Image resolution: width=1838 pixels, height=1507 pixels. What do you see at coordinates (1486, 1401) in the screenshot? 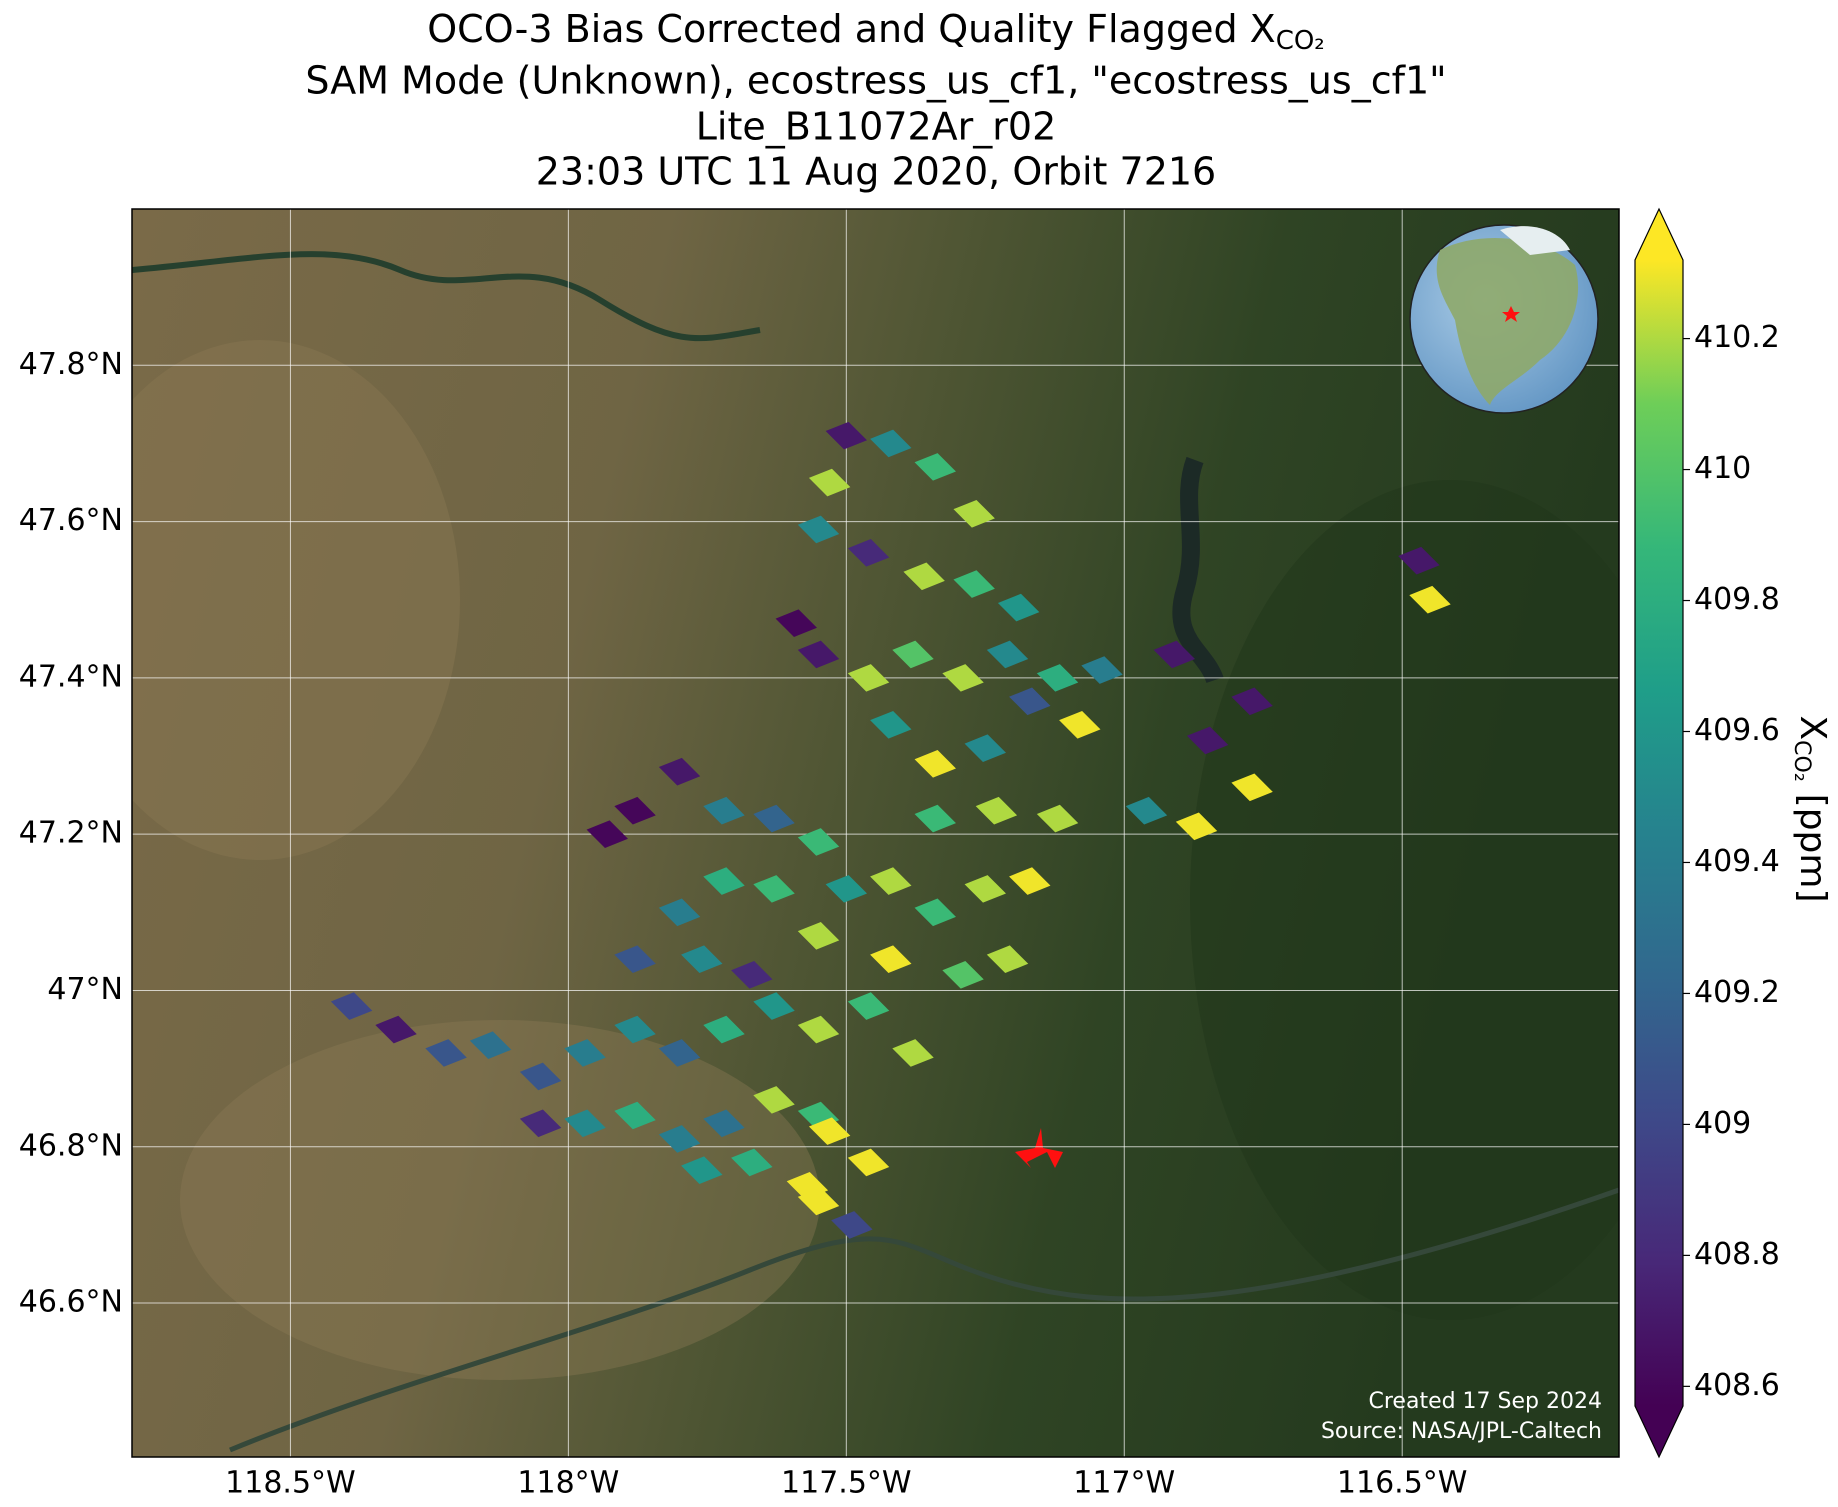
I see `footer-created: Created 17 Sep 2024` at bounding box center [1486, 1401].